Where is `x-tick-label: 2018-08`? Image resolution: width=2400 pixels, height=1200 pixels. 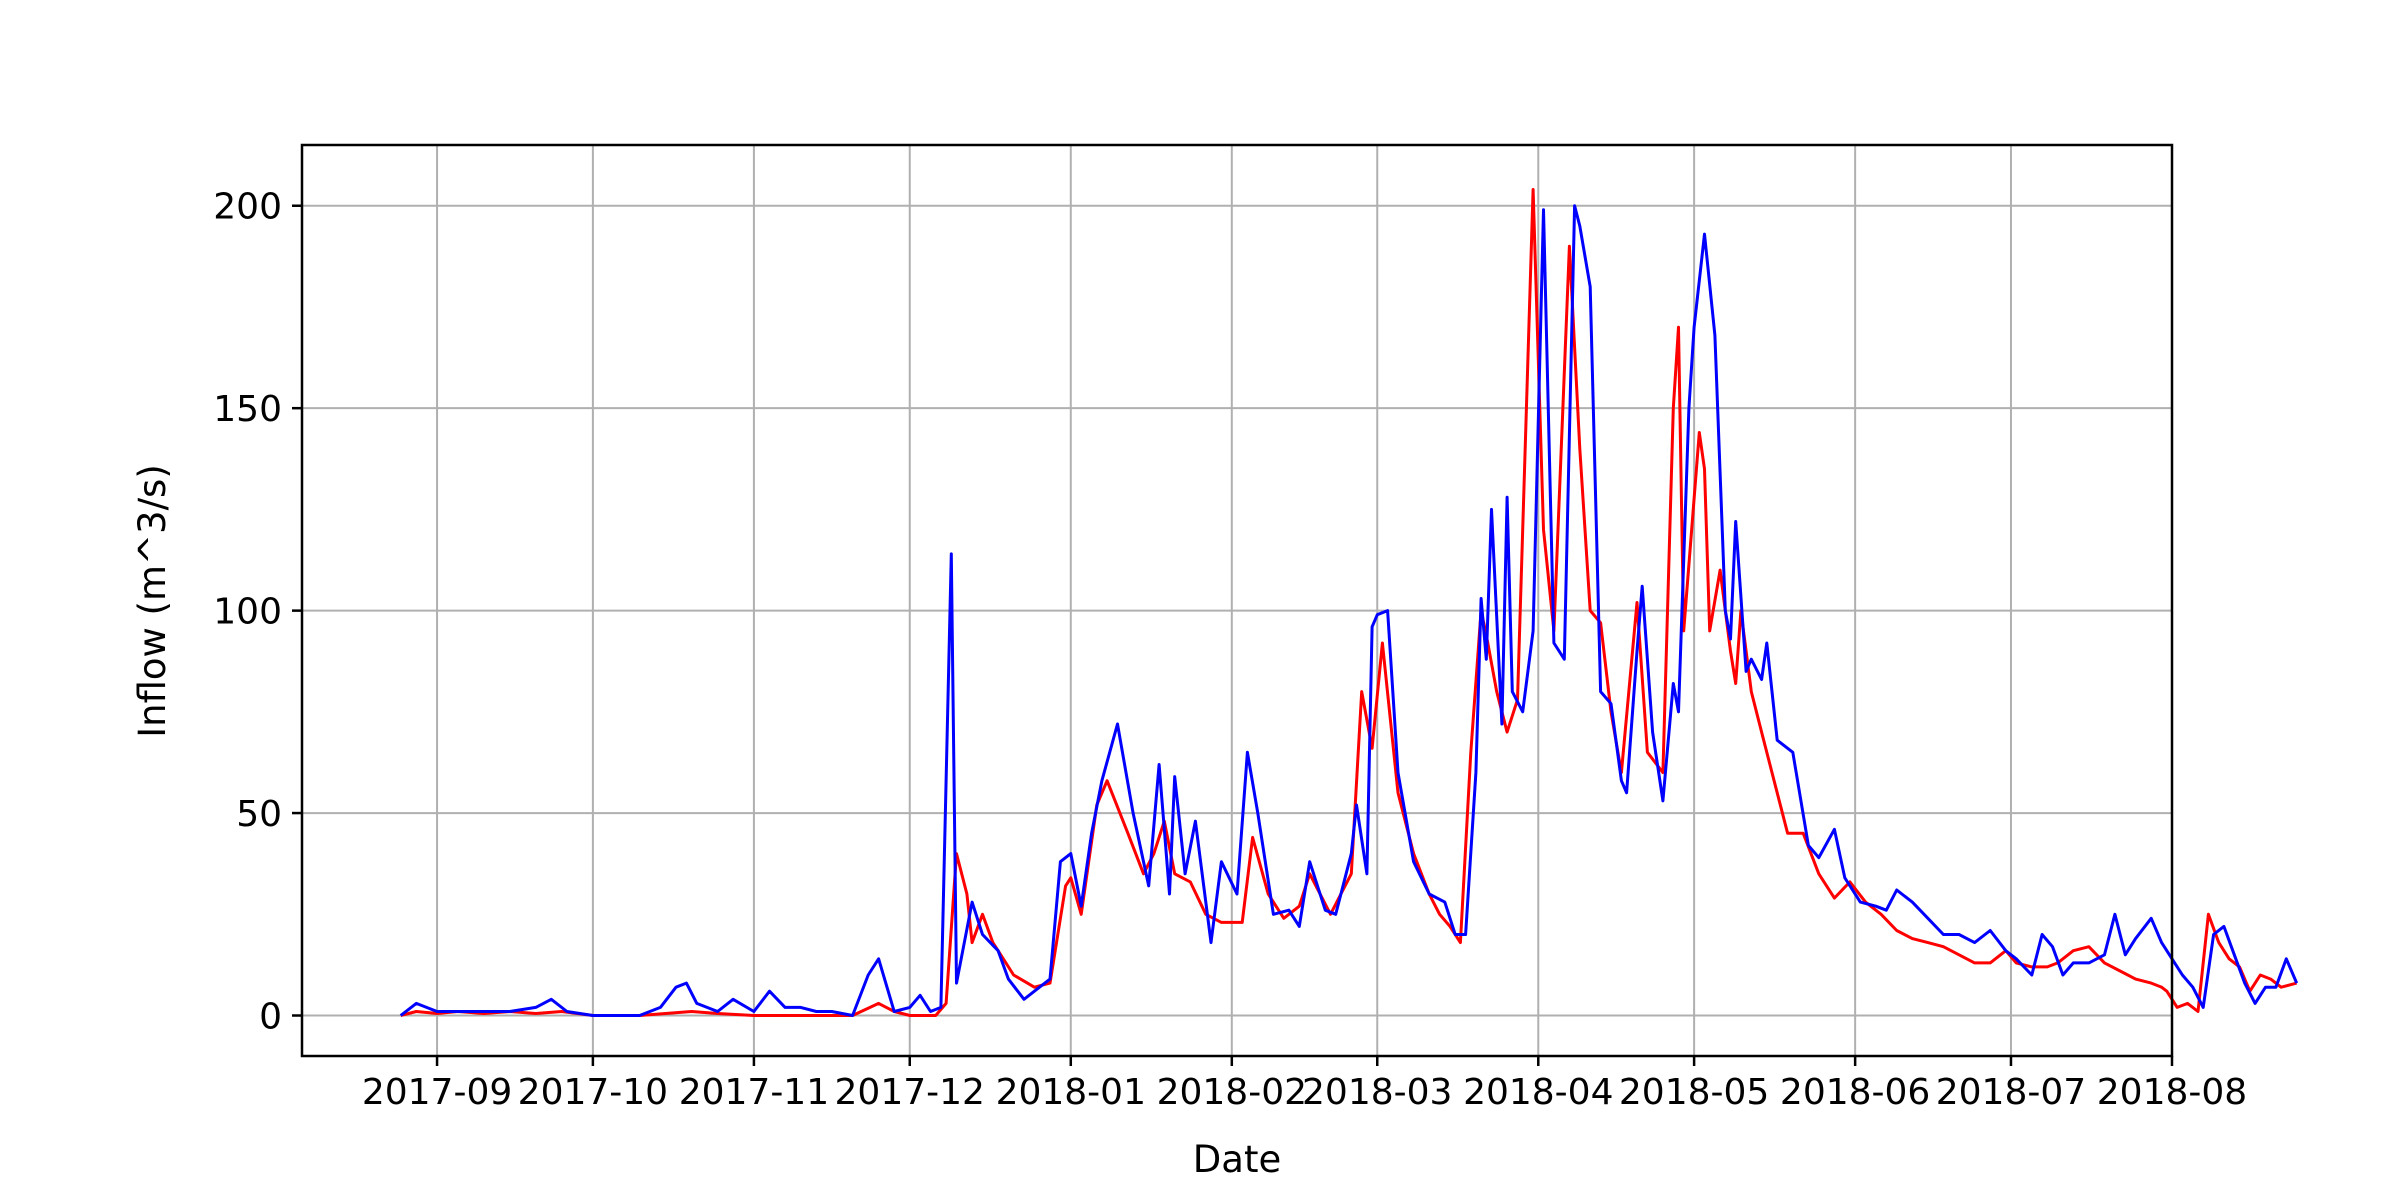 x-tick-label: 2018-08 is located at coordinates (2172, 1092).